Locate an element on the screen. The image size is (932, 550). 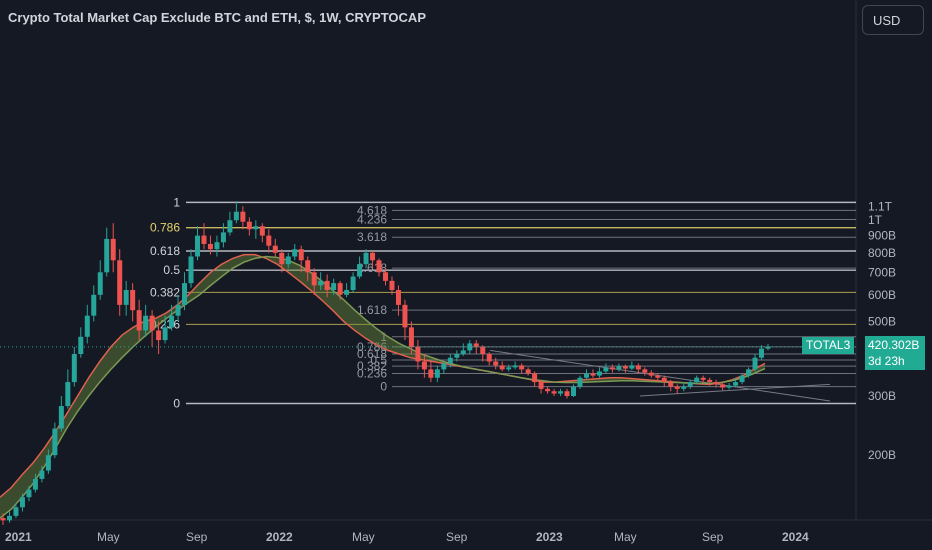
last-price-tag: 420.302B 3d 23h is located at coordinates (895, 353).